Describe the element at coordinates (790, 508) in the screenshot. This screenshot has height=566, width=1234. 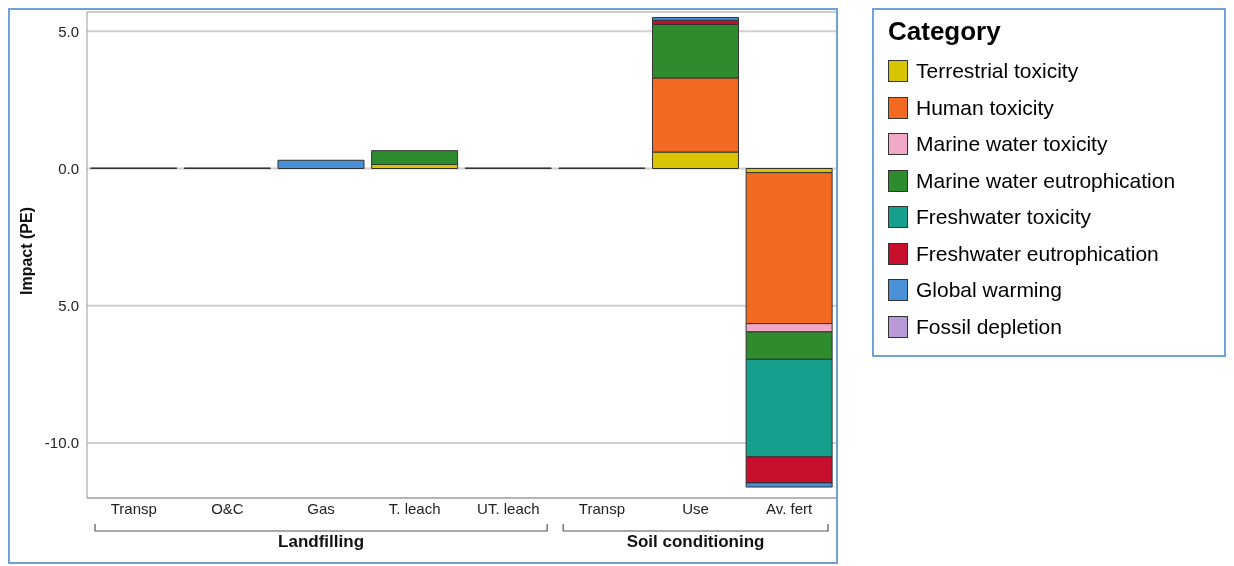
I see `x-tick-label: Av. fert` at that location.